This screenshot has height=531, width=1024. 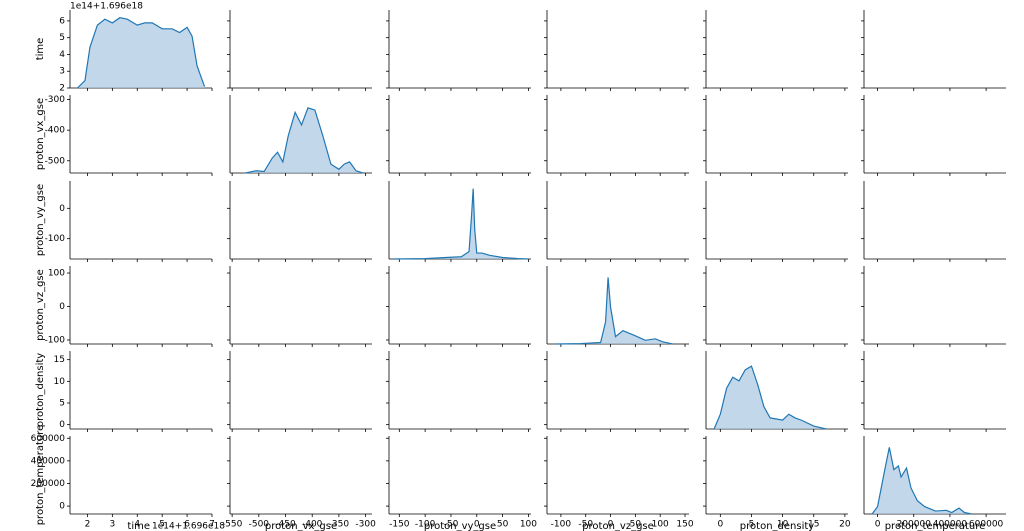 I want to click on x-axis-label: proton_density, so click(x=777, y=526).